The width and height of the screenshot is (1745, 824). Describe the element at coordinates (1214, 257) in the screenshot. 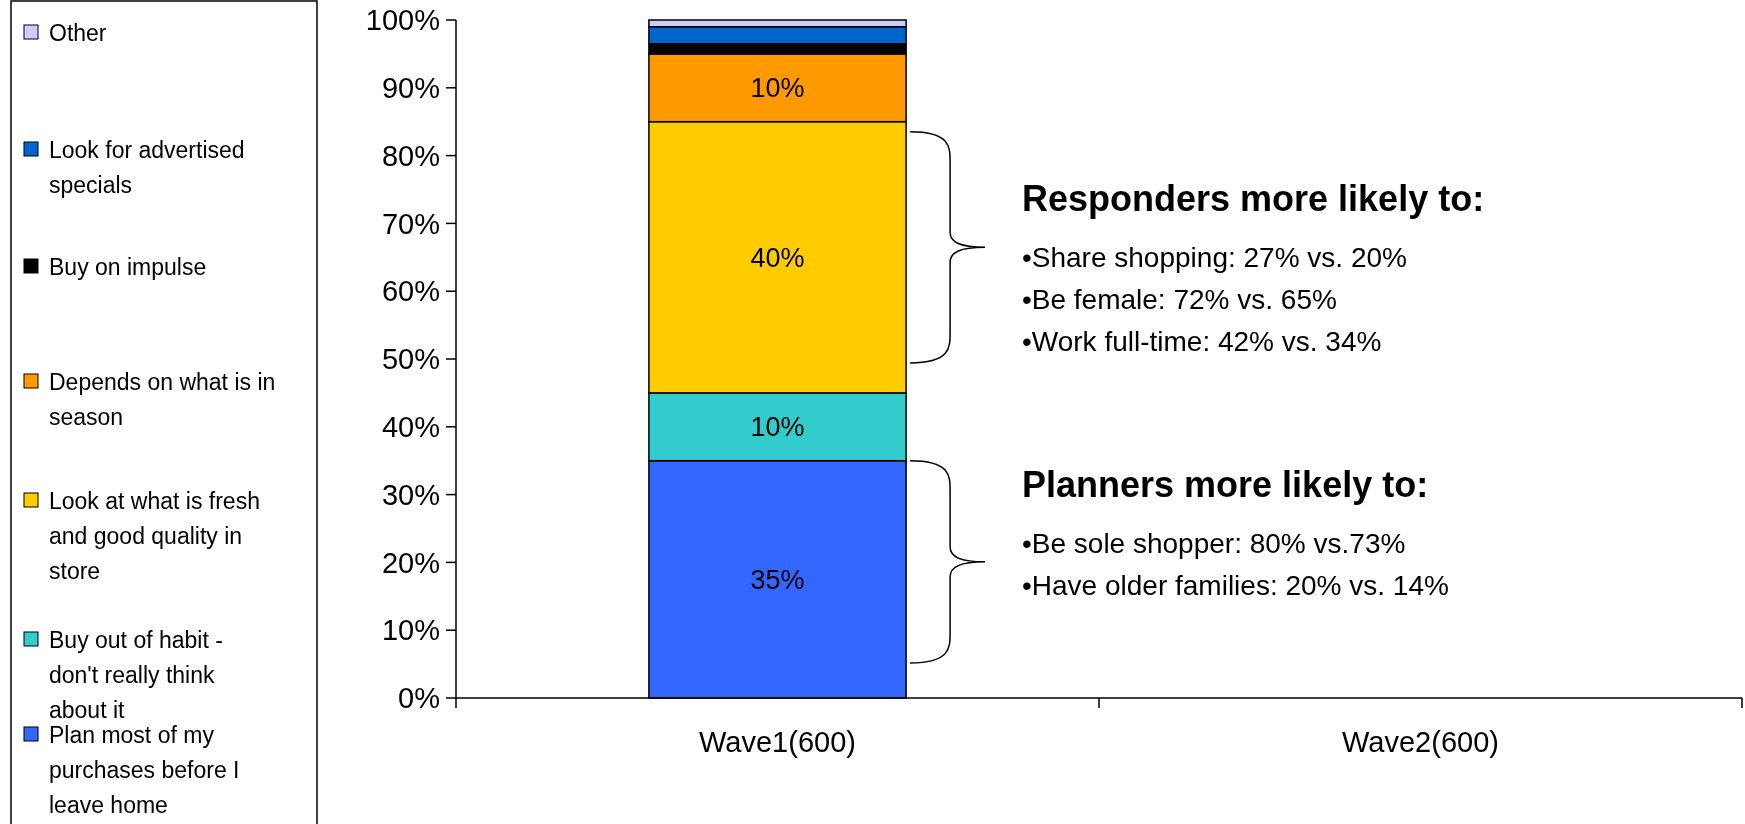

I see `annotation: •Share shopping: 27% vs. 20%` at that location.